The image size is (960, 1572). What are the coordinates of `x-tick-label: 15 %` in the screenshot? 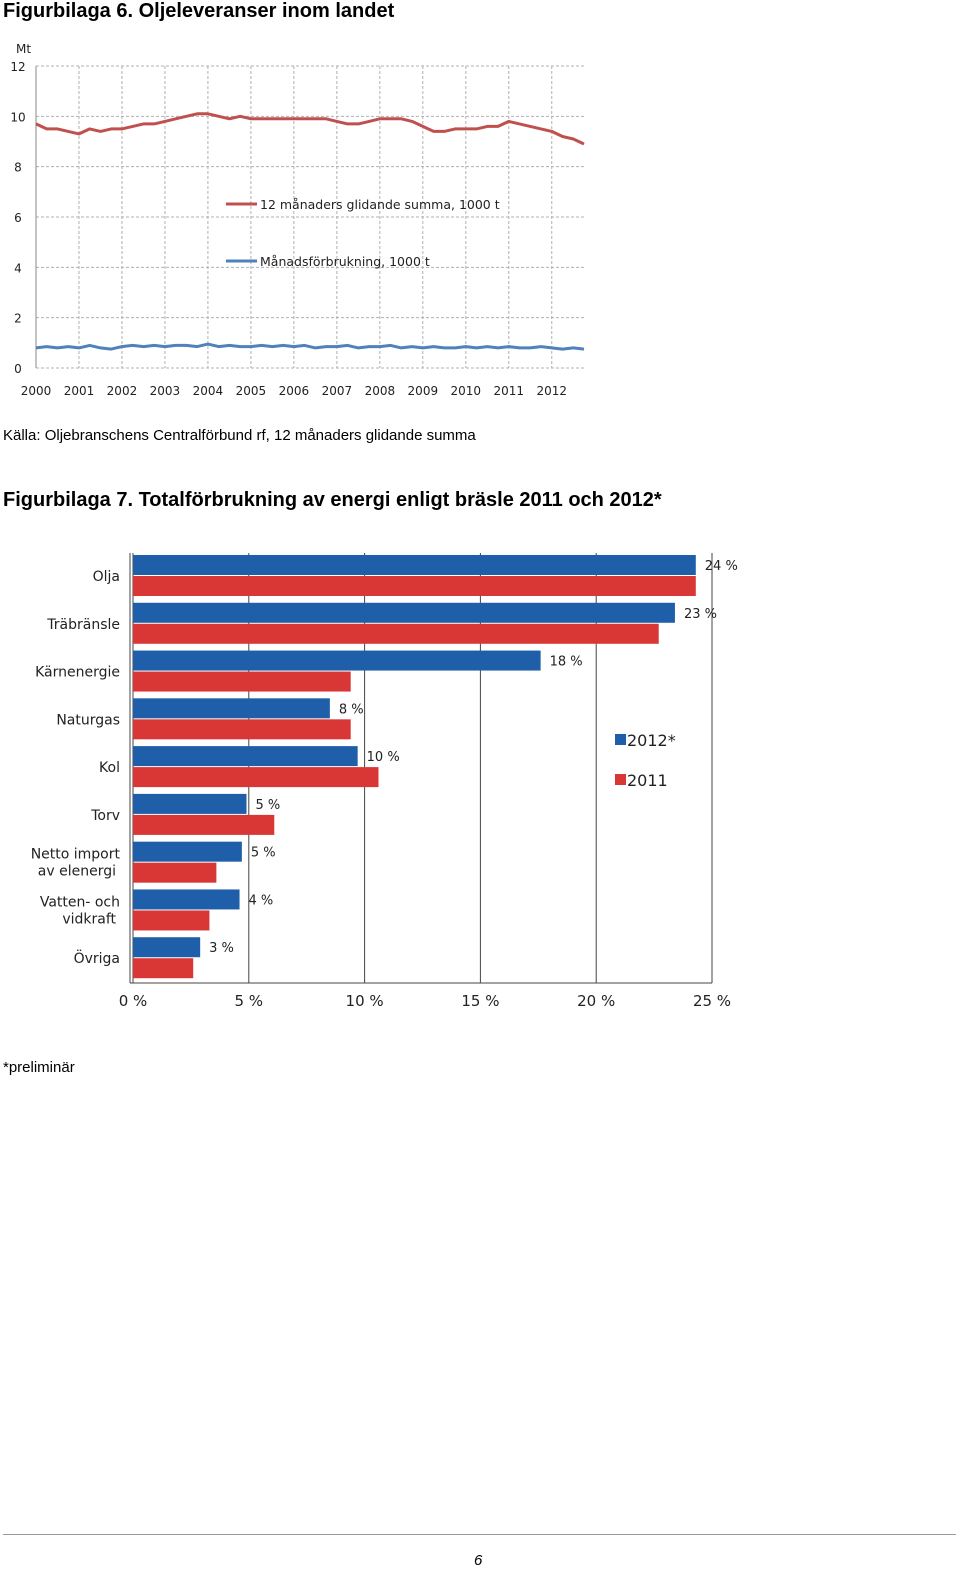 It's located at (480, 1001).